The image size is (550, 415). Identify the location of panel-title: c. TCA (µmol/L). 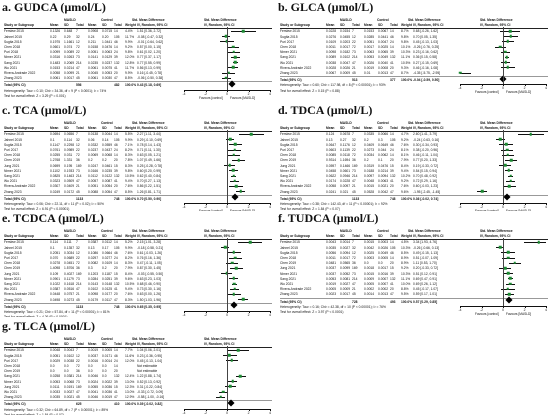
(44, 110).